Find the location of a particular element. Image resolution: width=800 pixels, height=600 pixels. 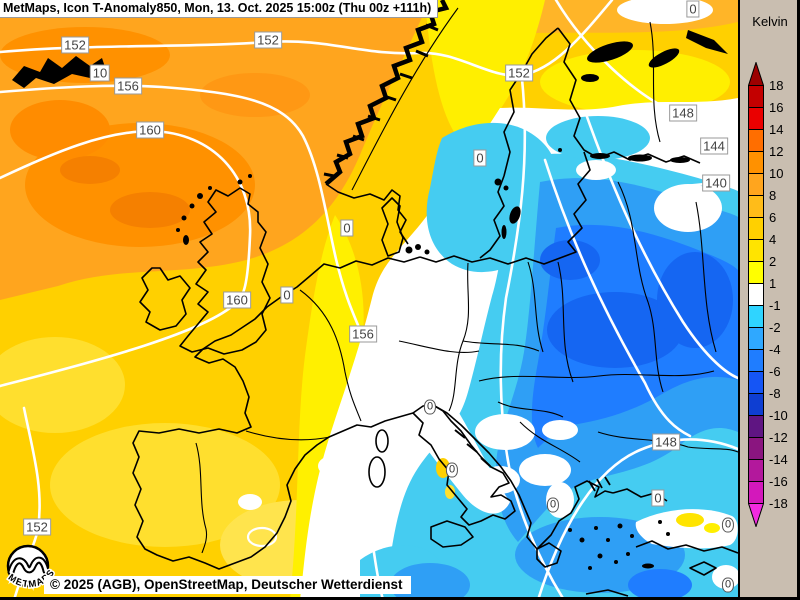

colorbar-tick-label: 12 is located at coordinates (776, 151).